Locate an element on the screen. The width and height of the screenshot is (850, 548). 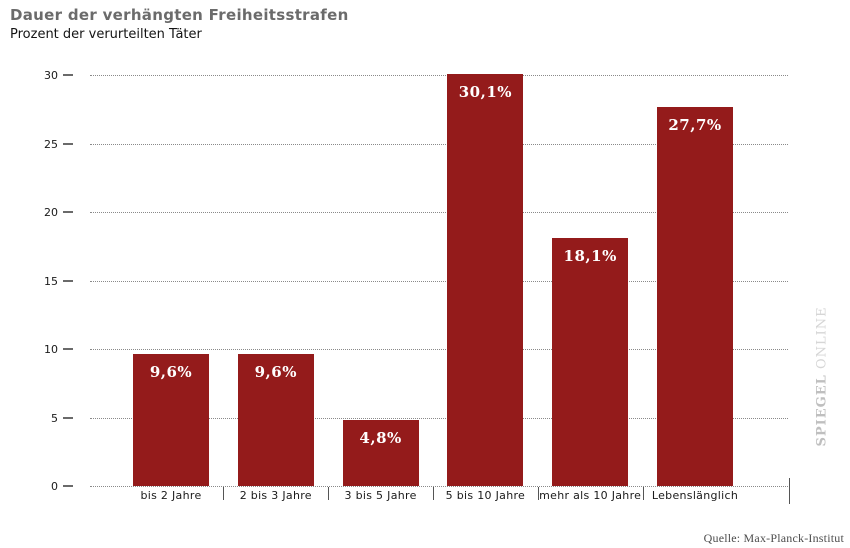
x-axis-right-edge-tick is located at coordinates (789, 491).